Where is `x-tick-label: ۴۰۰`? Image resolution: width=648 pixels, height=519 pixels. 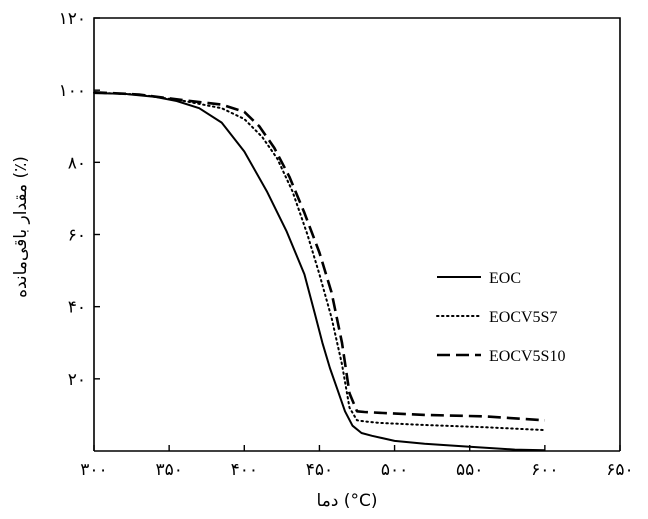
x-tick-label: ۴۰۰ is located at coordinates (244, 470).